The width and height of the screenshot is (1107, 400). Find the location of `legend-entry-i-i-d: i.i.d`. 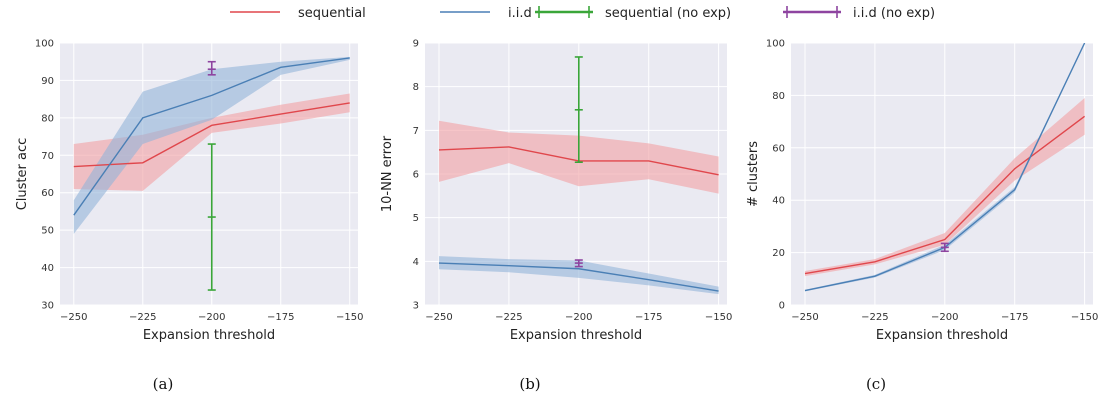

legend-entry-i-i-d: i.i.d is located at coordinates (486, 13).